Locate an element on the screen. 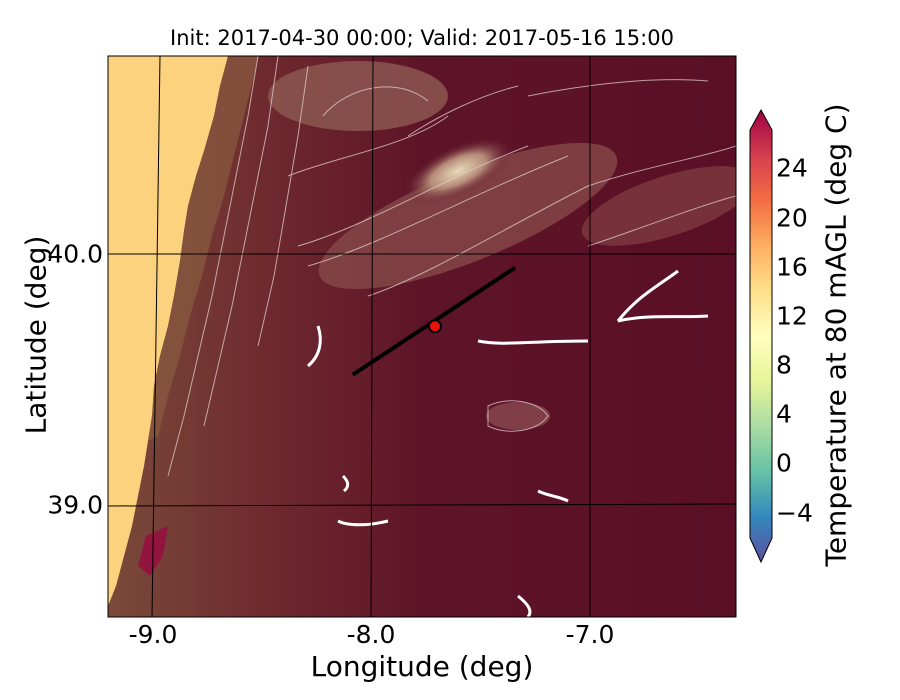 The image size is (900, 700). colorbar-tick-label: 12 is located at coordinates (792, 316).